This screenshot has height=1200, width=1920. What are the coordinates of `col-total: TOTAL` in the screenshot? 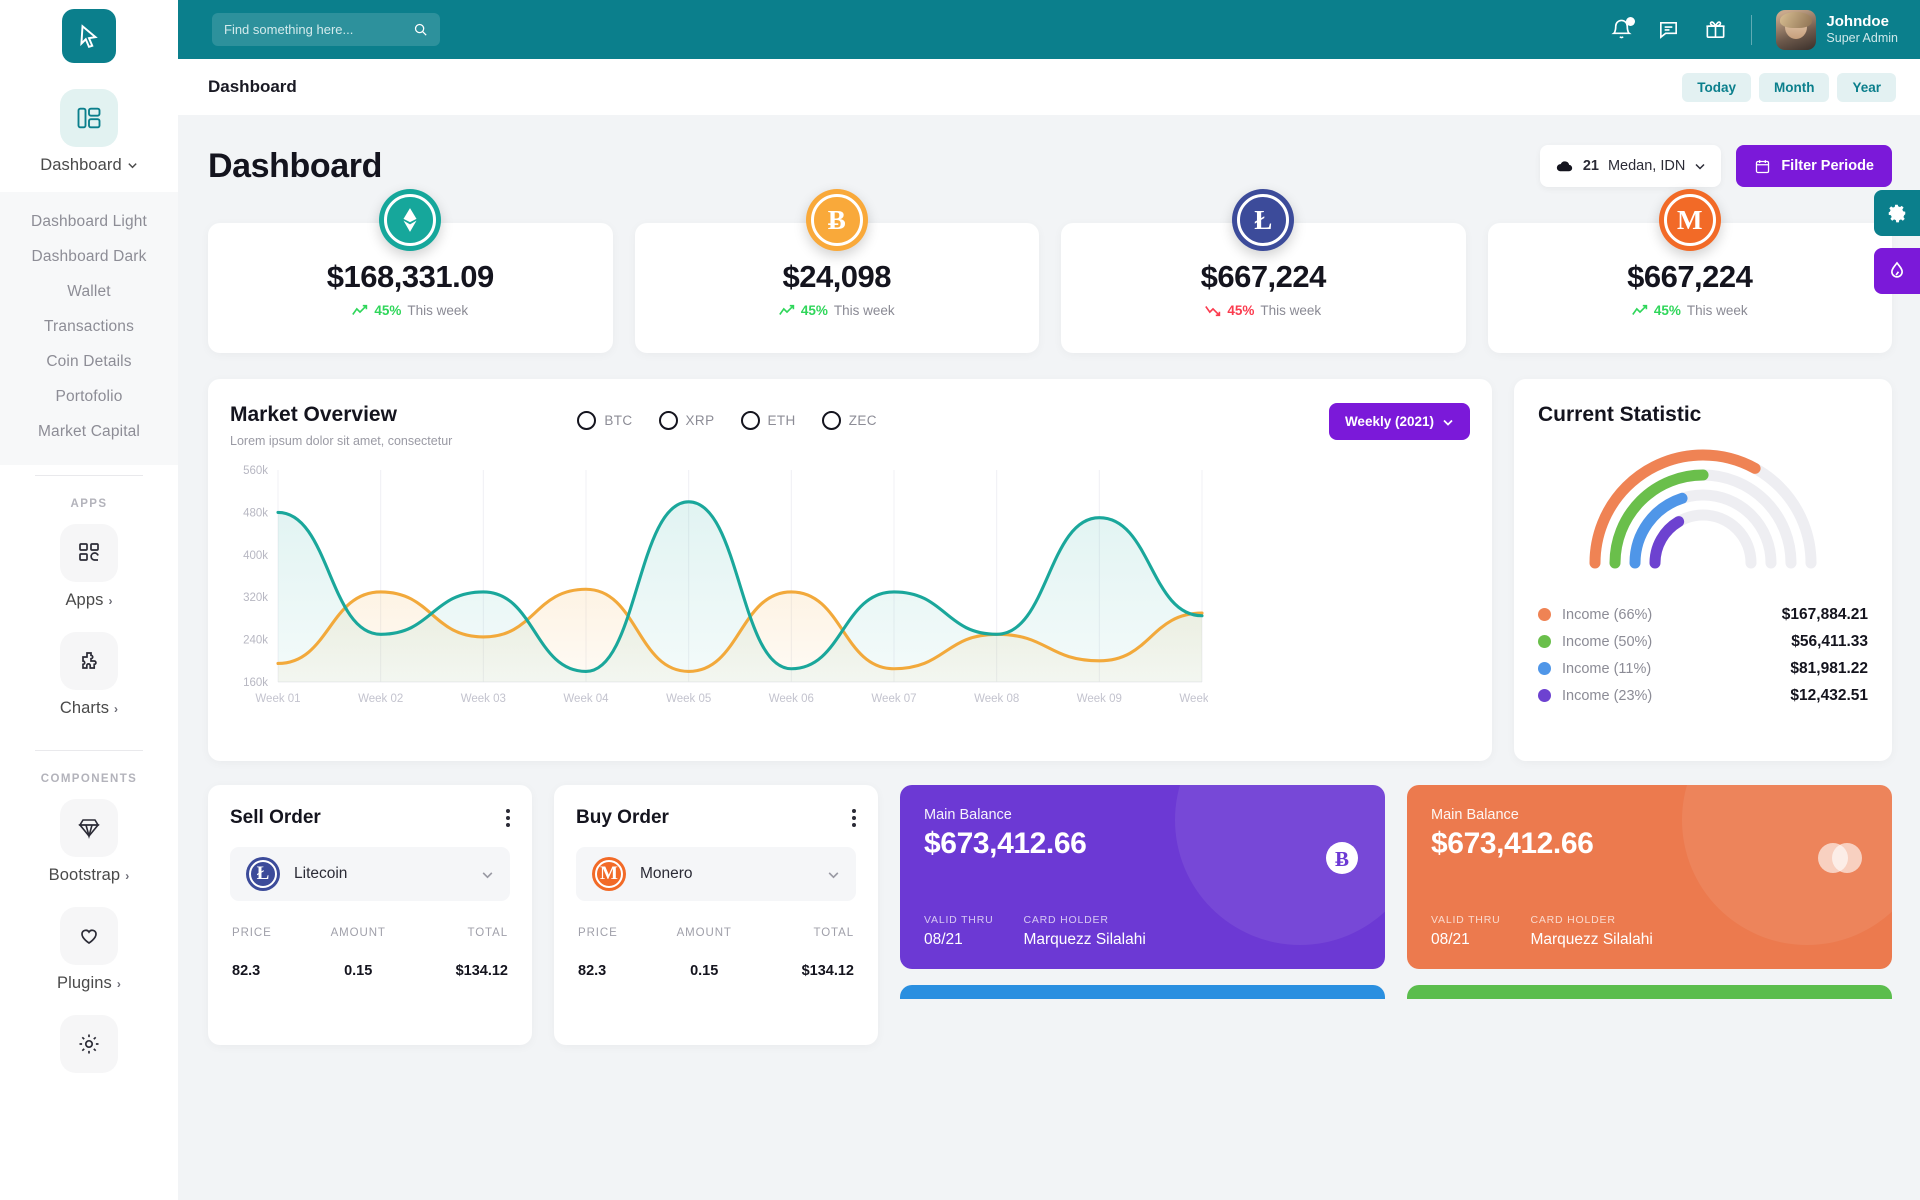 It's located at (487, 933).